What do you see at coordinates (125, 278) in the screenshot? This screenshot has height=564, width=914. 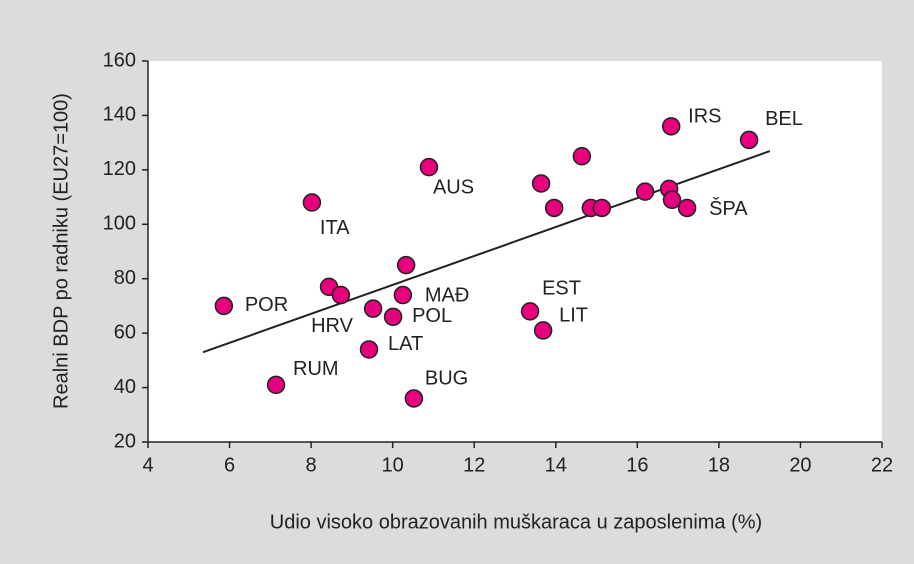 I see `y-tick-label: 80` at bounding box center [125, 278].